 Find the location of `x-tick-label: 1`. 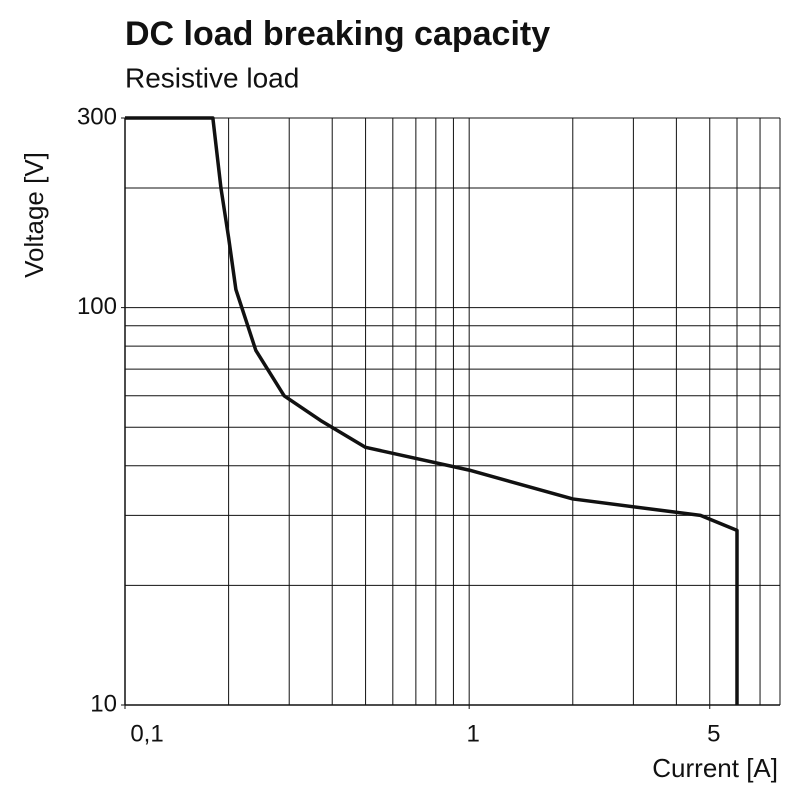

x-tick-label: 1 is located at coordinates (472, 733).